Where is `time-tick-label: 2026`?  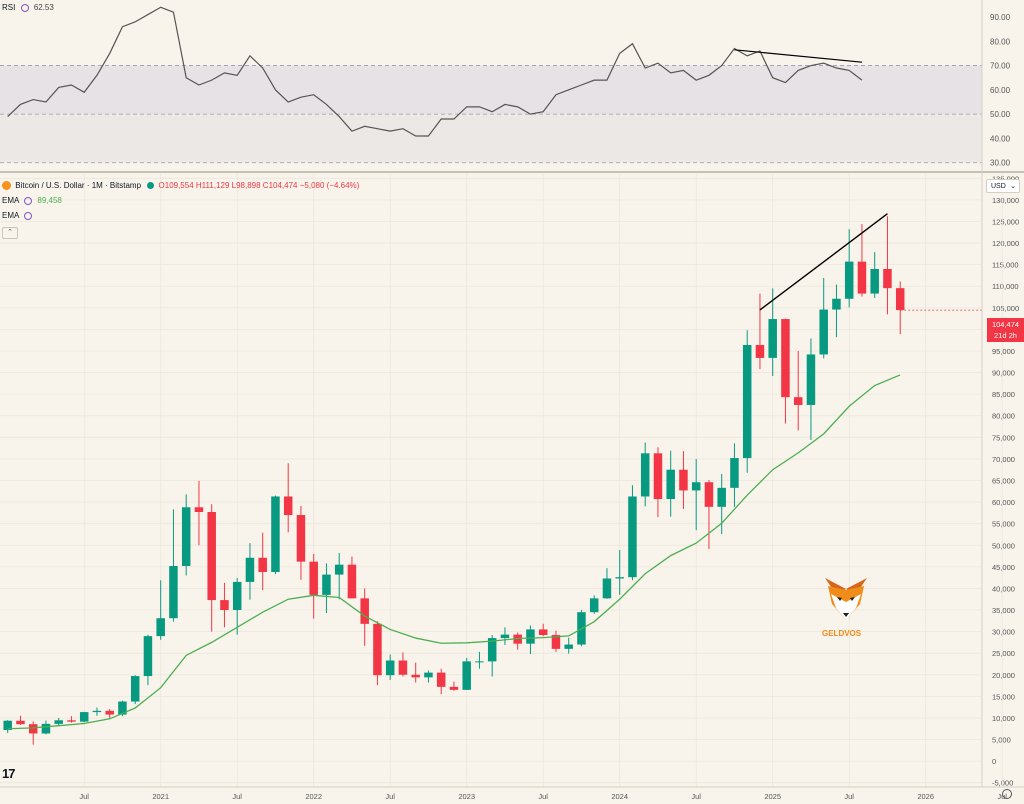
time-tick-label: 2026 is located at coordinates (925, 796).